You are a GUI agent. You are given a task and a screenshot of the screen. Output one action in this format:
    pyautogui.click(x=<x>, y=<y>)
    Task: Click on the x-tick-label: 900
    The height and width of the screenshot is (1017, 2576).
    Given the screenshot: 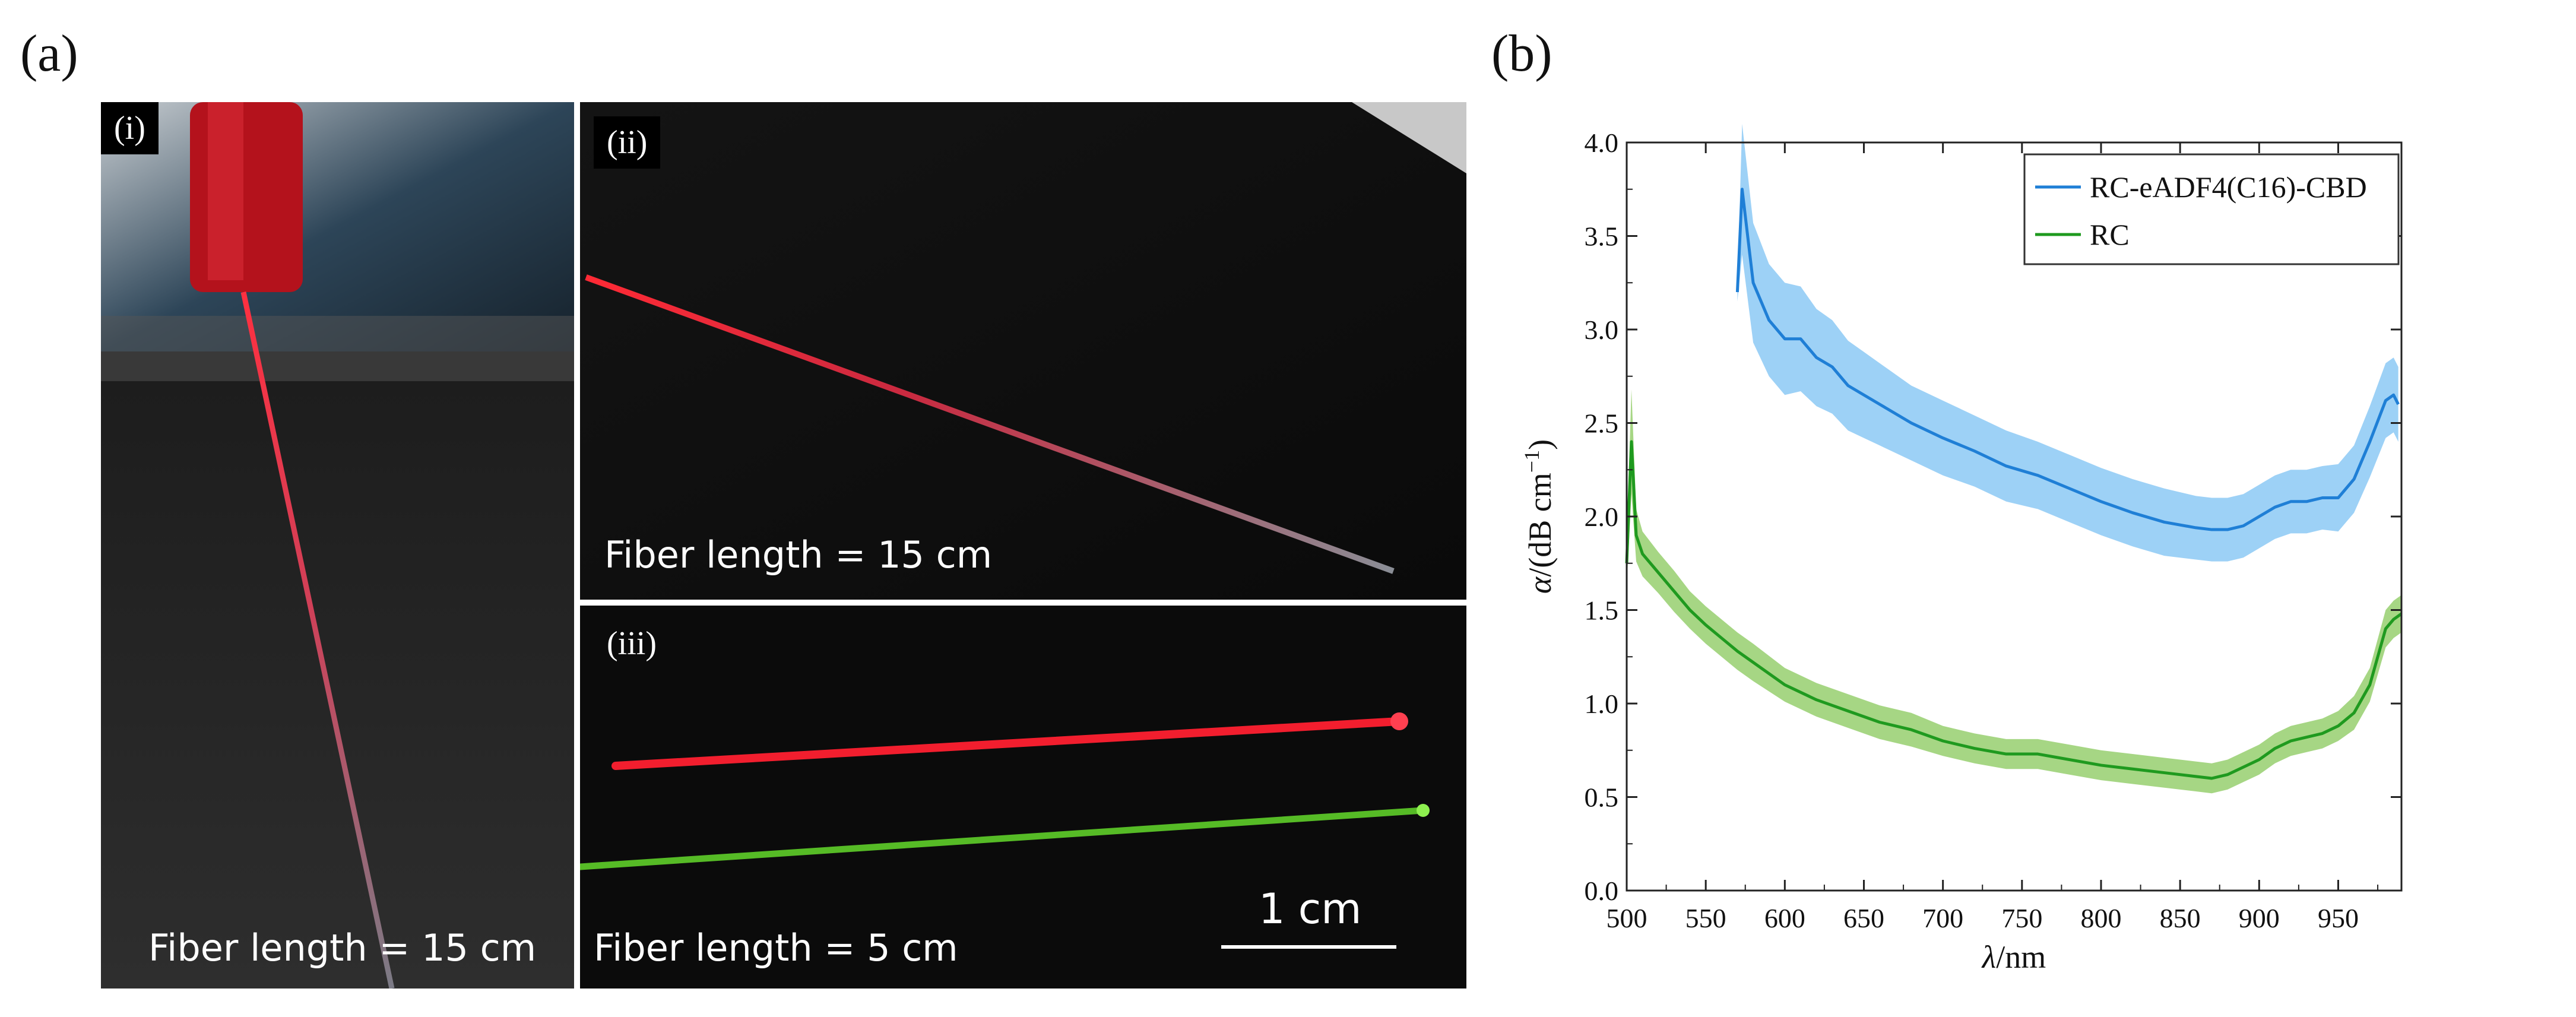 What is the action you would take?
    pyautogui.click(x=2260, y=918)
    